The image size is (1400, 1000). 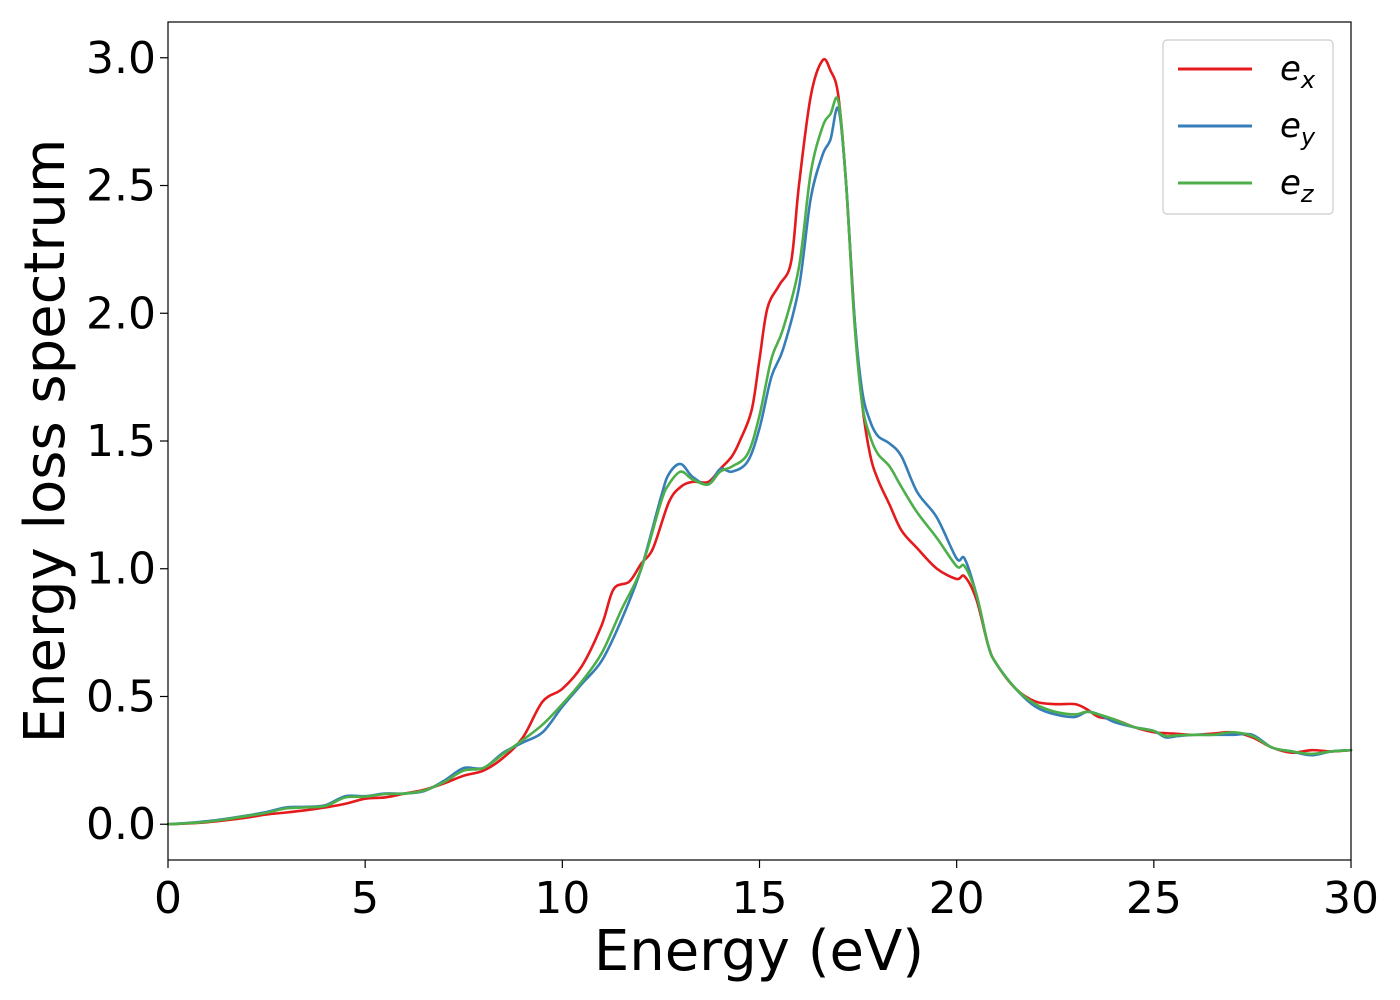 I want to click on y-axis: 0.0 0.5 1.0 1.5 2.0 2.5 3.0, so click(x=127, y=441).